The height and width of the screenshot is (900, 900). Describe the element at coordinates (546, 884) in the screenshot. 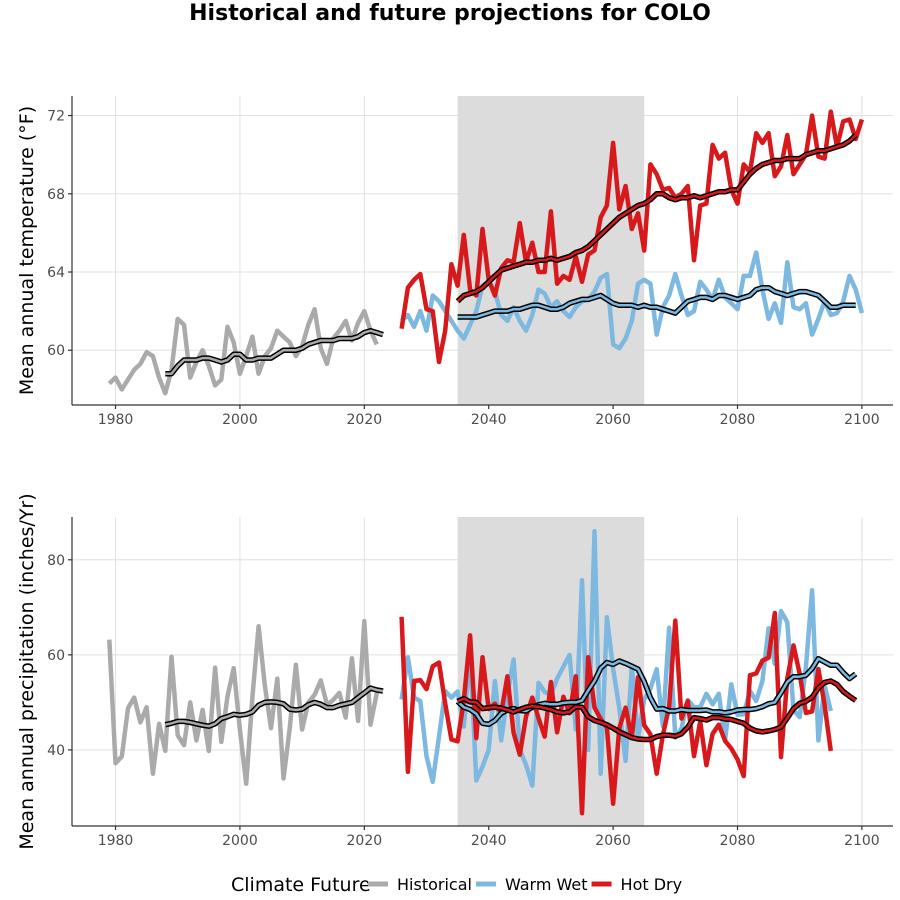

I see `legend-label-warm-wet: Warm Wet` at that location.